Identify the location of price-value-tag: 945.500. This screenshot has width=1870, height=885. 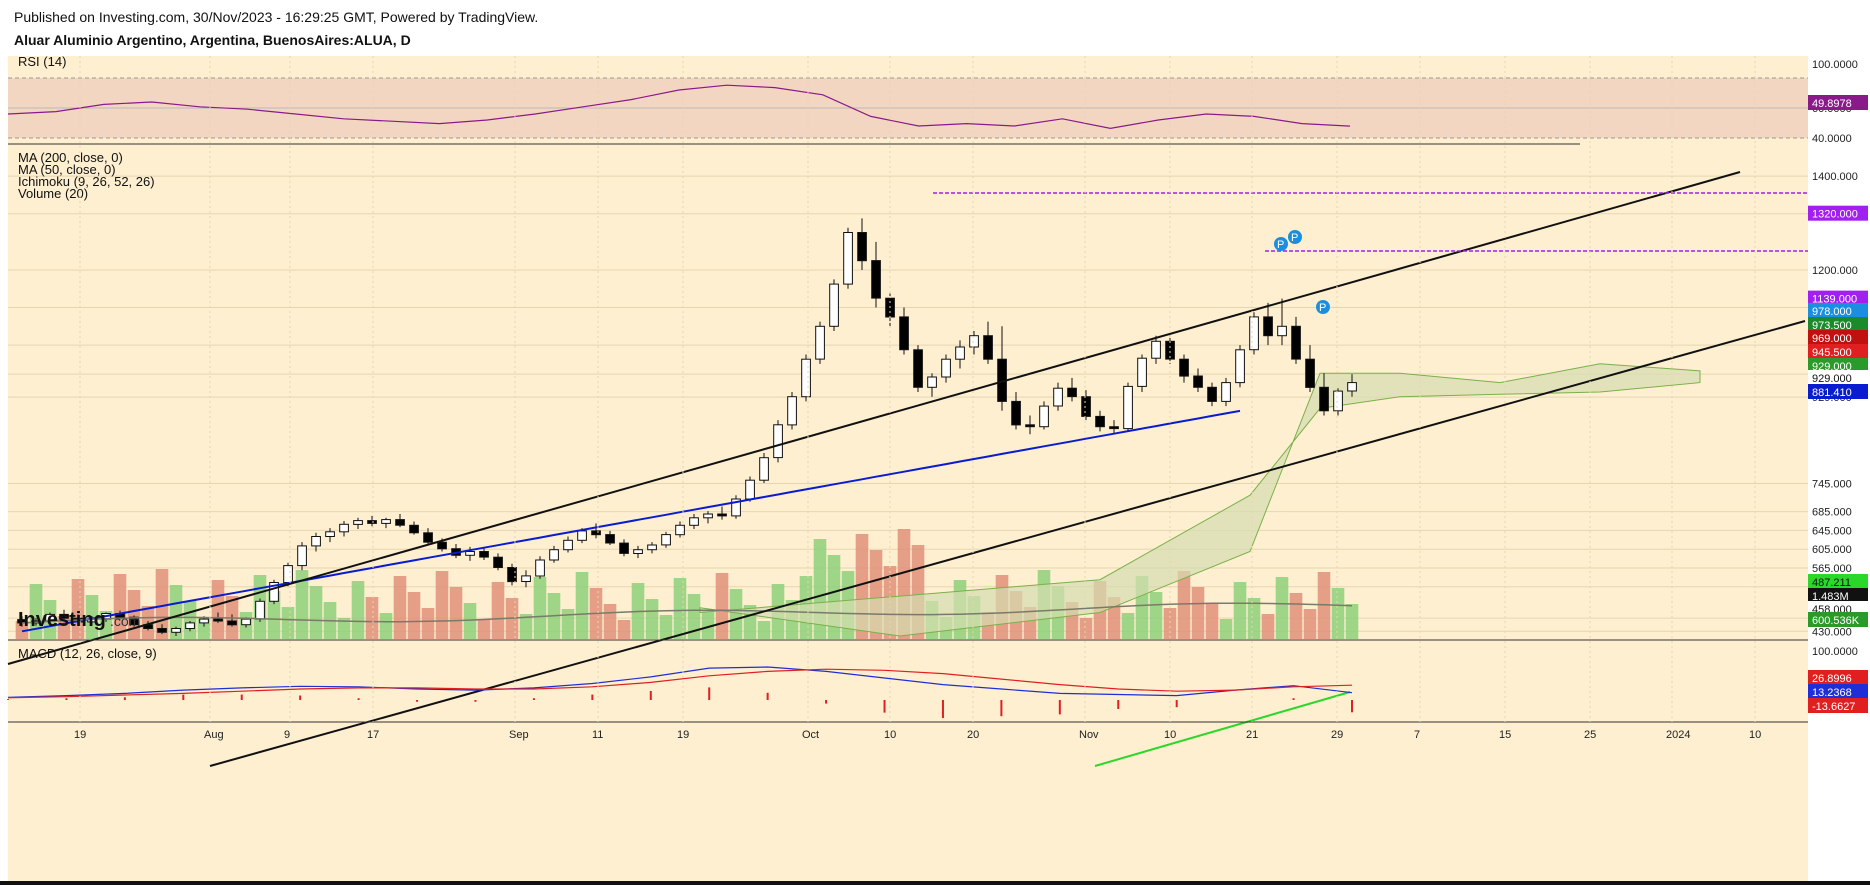
(1832, 353).